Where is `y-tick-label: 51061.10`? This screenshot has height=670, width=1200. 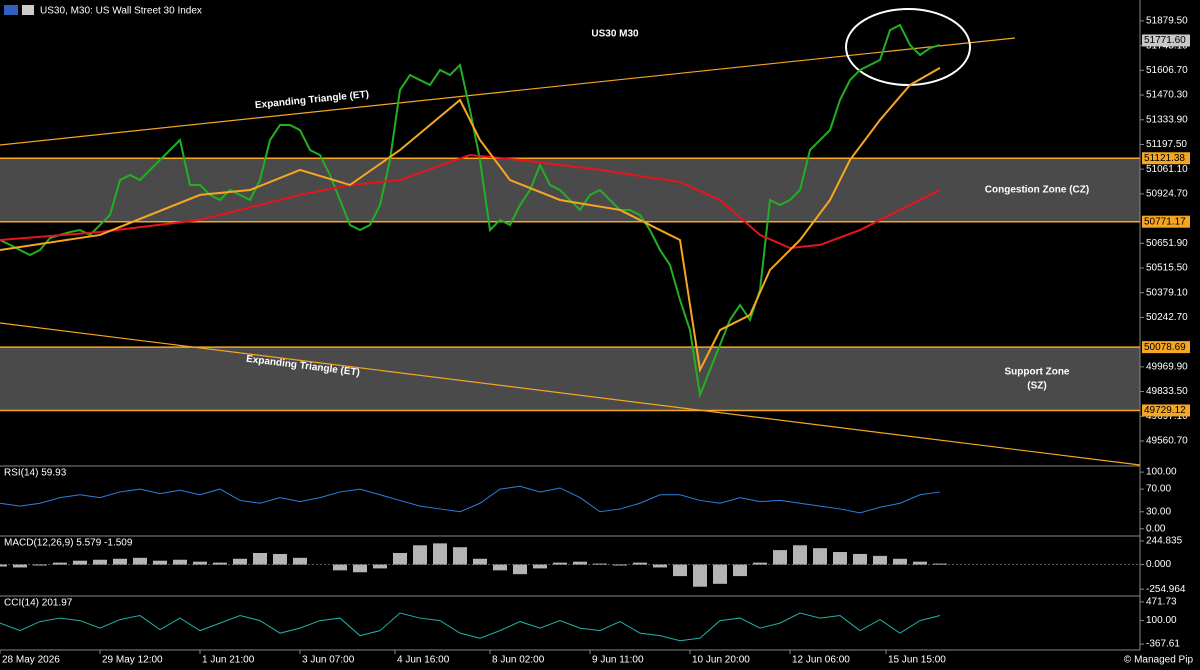 y-tick-label: 51061.10 is located at coordinates (1167, 169).